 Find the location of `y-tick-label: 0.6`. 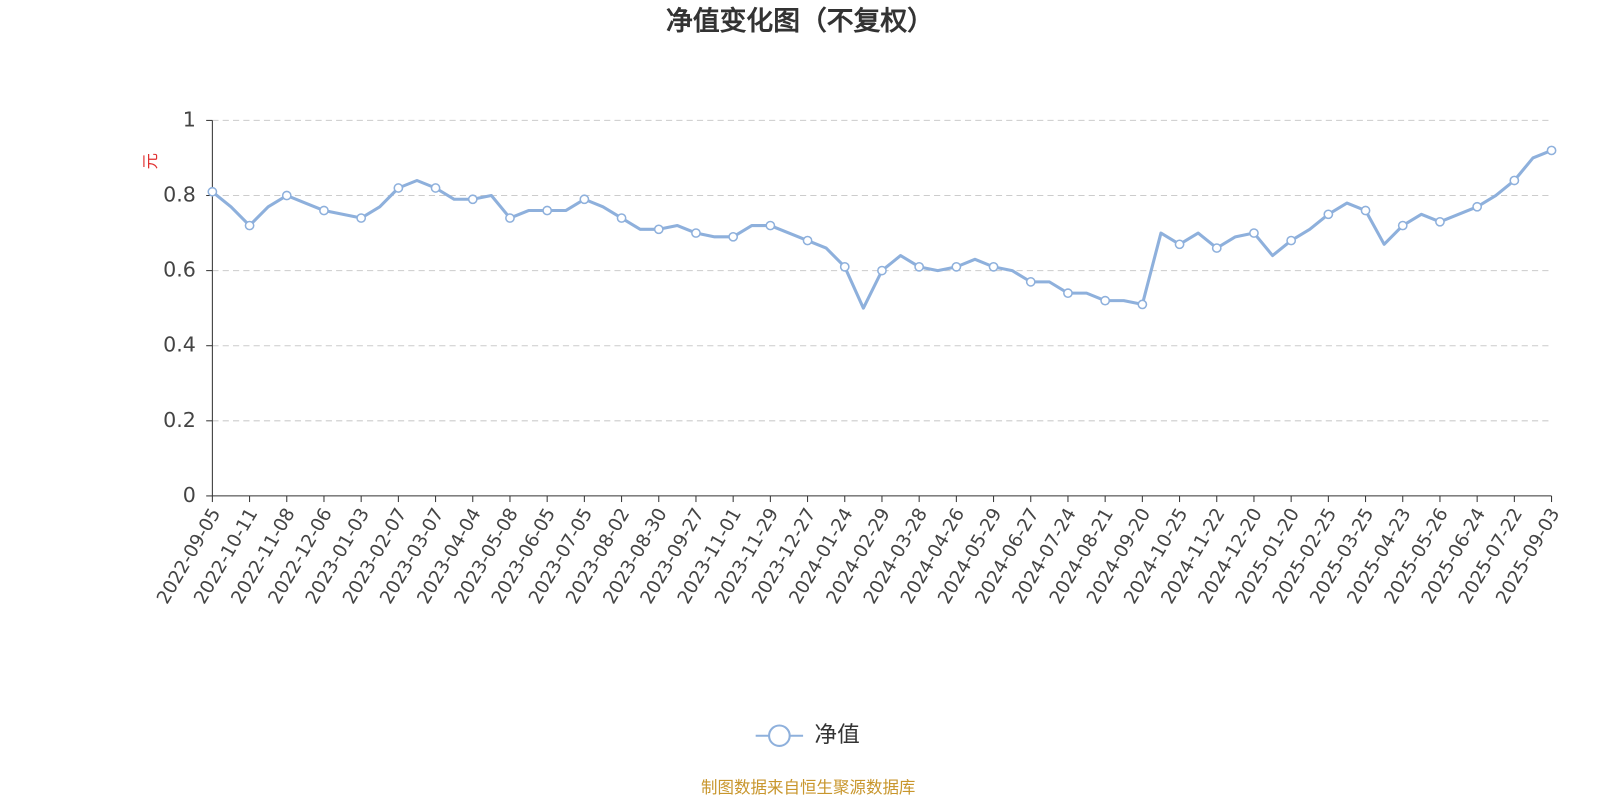

y-tick-label: 0.6 is located at coordinates (179, 270).